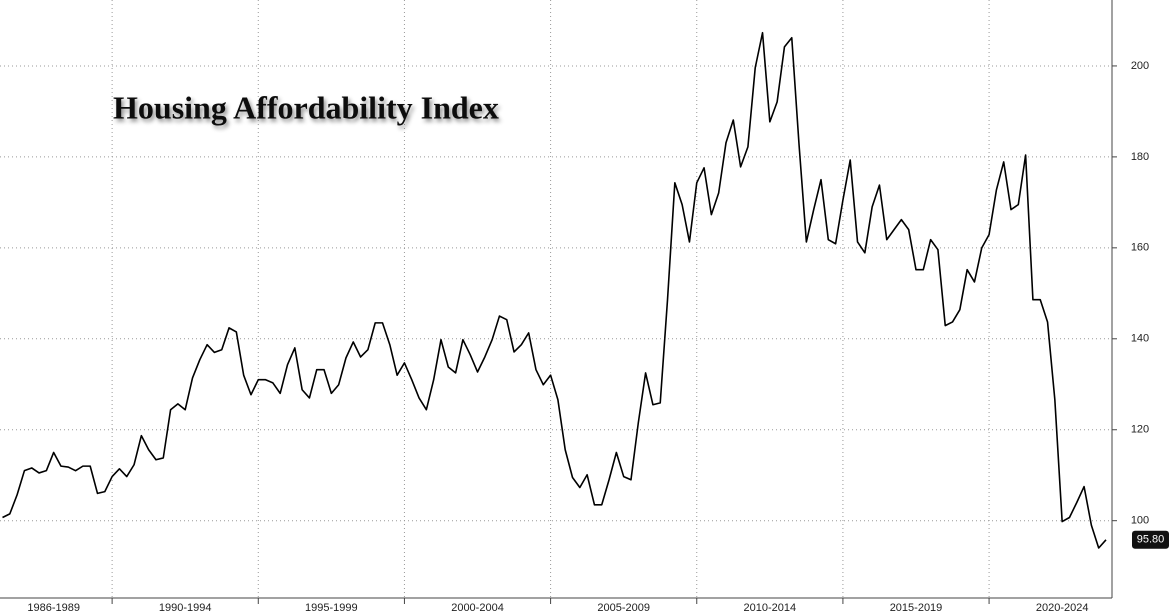 This screenshot has width=1170, height=616. I want to click on y-tick-label: 160, so click(1140, 248).